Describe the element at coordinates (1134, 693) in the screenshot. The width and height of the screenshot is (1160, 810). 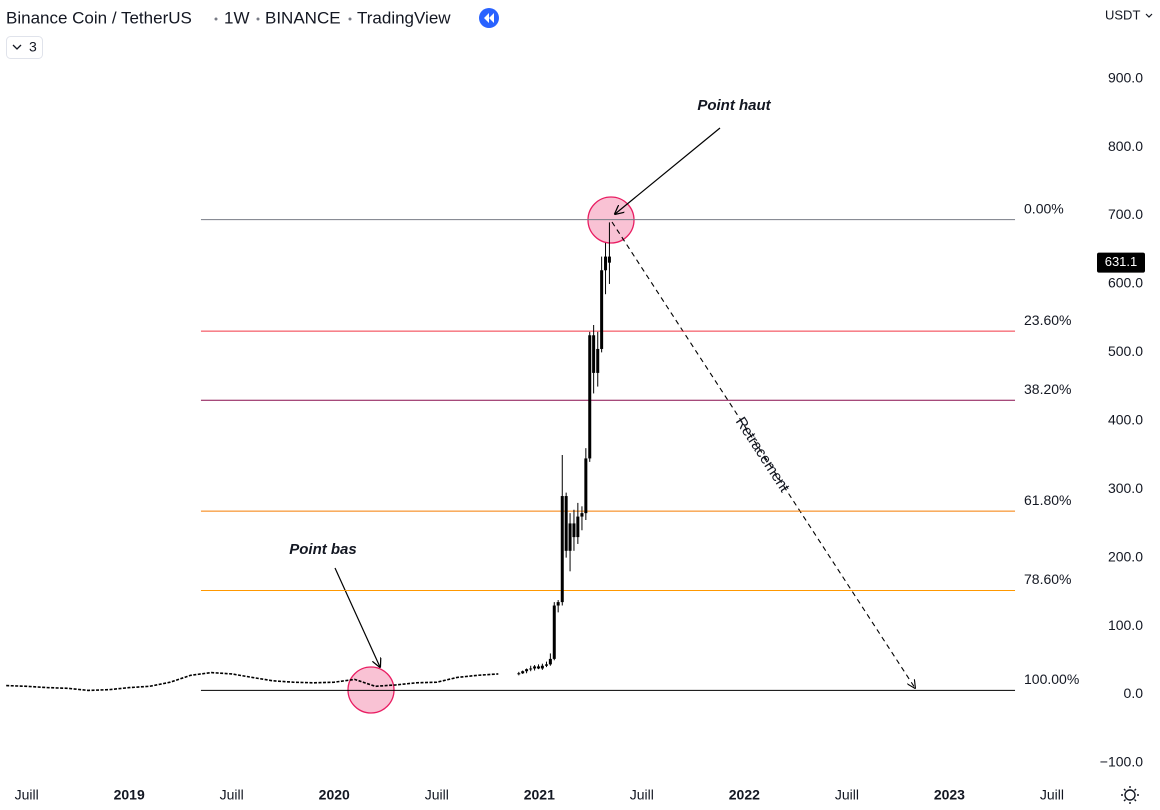
I see `y-tick-label: 0.0` at that location.